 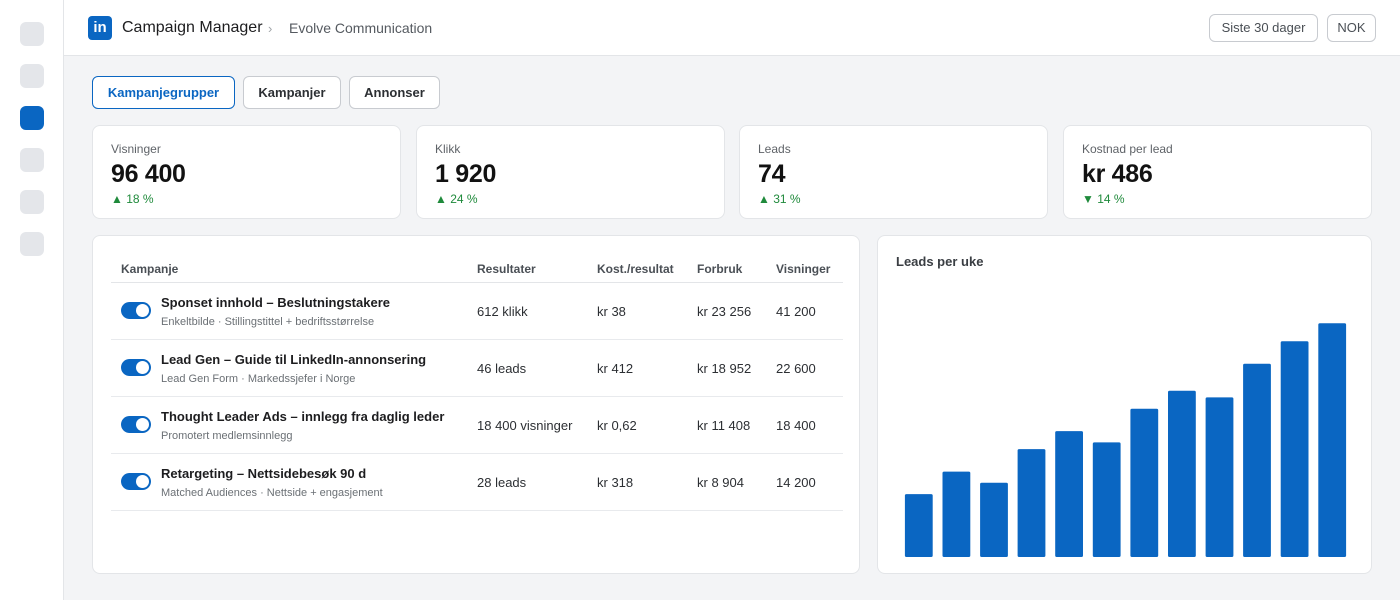 What do you see at coordinates (724, 368) in the screenshot?
I see `cell-spend: kr 18 952` at bounding box center [724, 368].